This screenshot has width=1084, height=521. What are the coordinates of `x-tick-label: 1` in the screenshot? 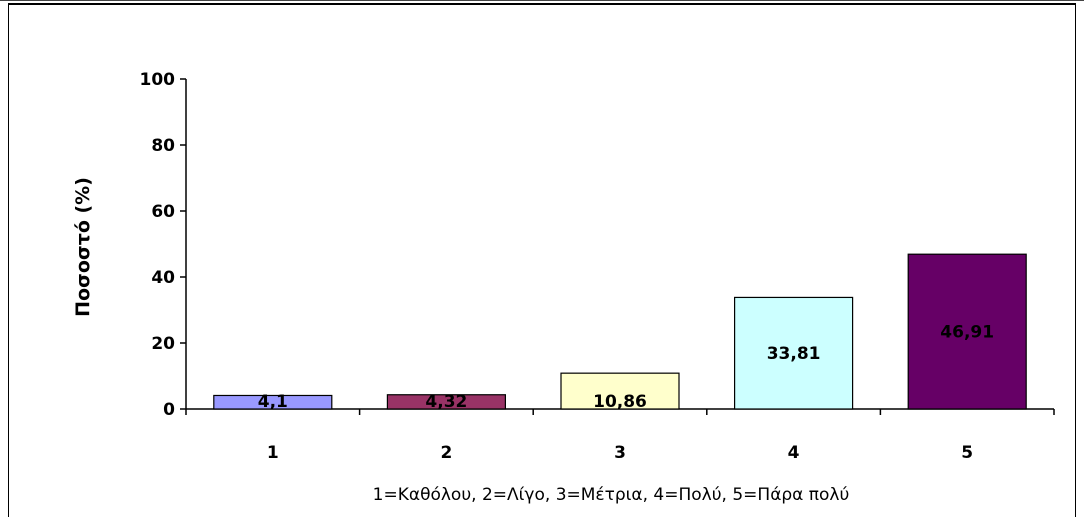 It's located at (273, 453).